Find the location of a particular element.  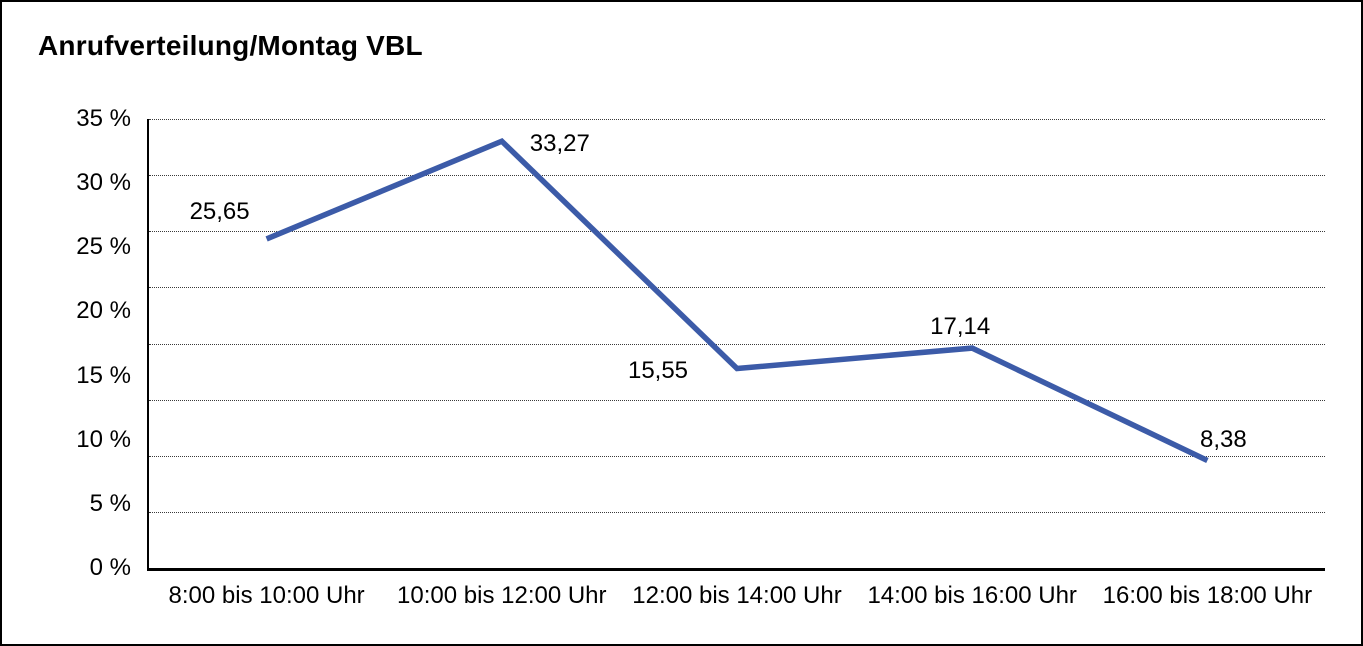

y-tick-label: 30 % is located at coordinates (103, 183).